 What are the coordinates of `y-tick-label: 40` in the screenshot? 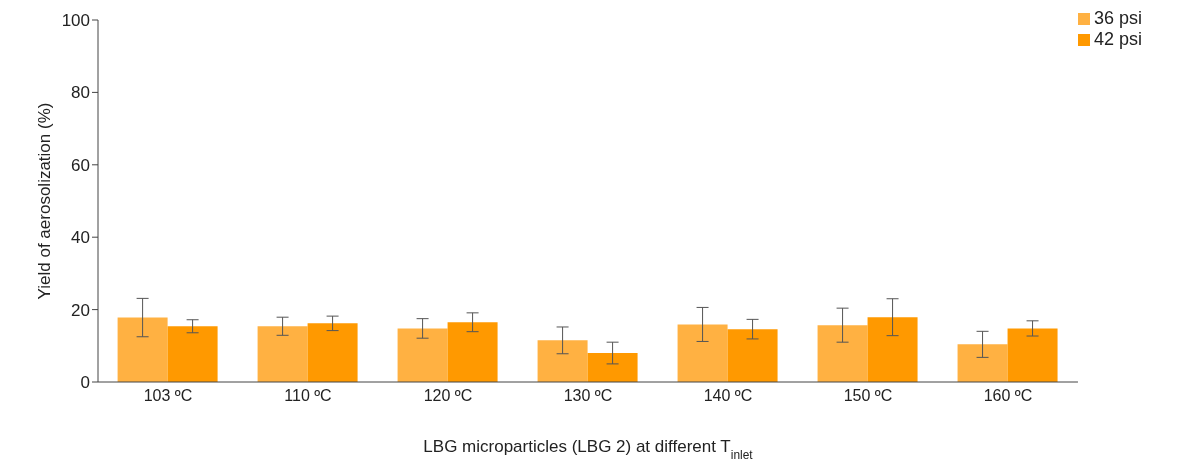 It's located at (80, 238).